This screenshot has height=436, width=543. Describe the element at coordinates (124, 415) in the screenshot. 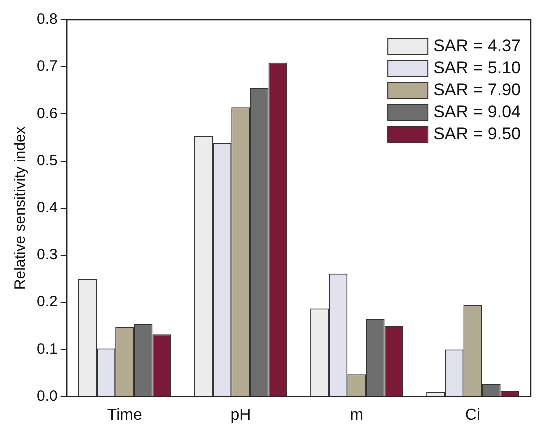

I see `x-tick-label: Time` at that location.